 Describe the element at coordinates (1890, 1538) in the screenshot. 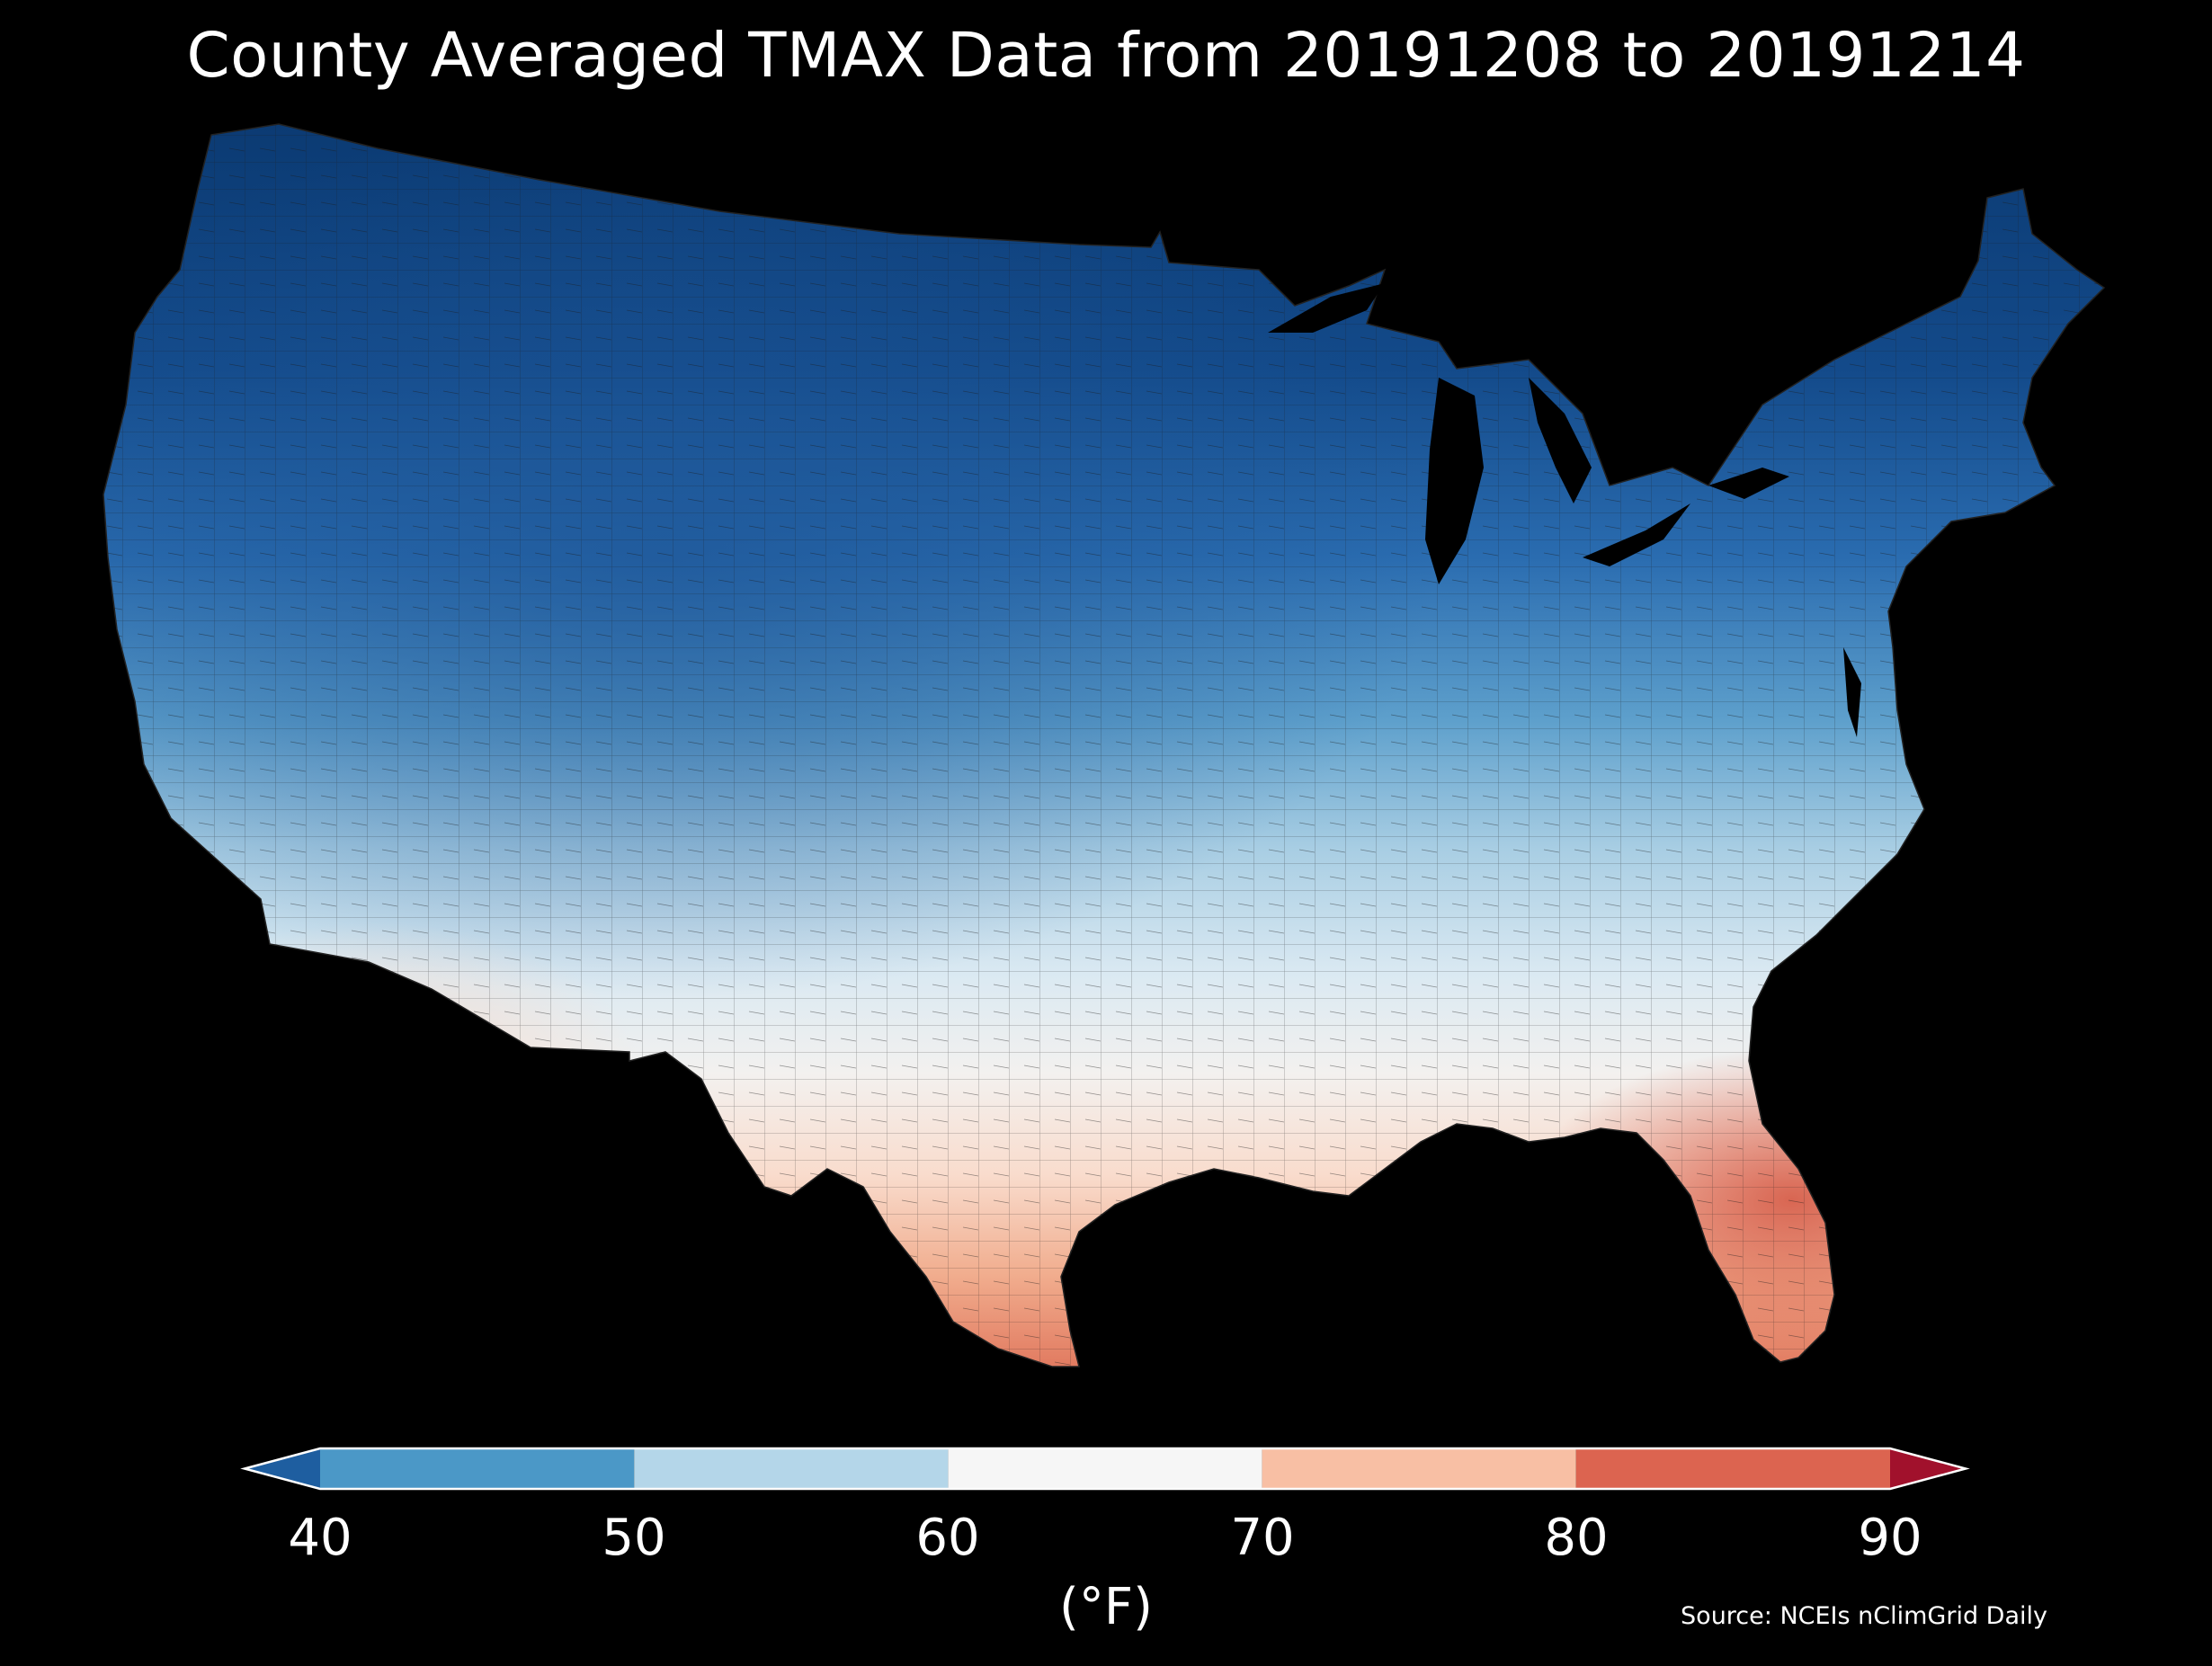

I see `colorbar-tick-label: 90` at that location.